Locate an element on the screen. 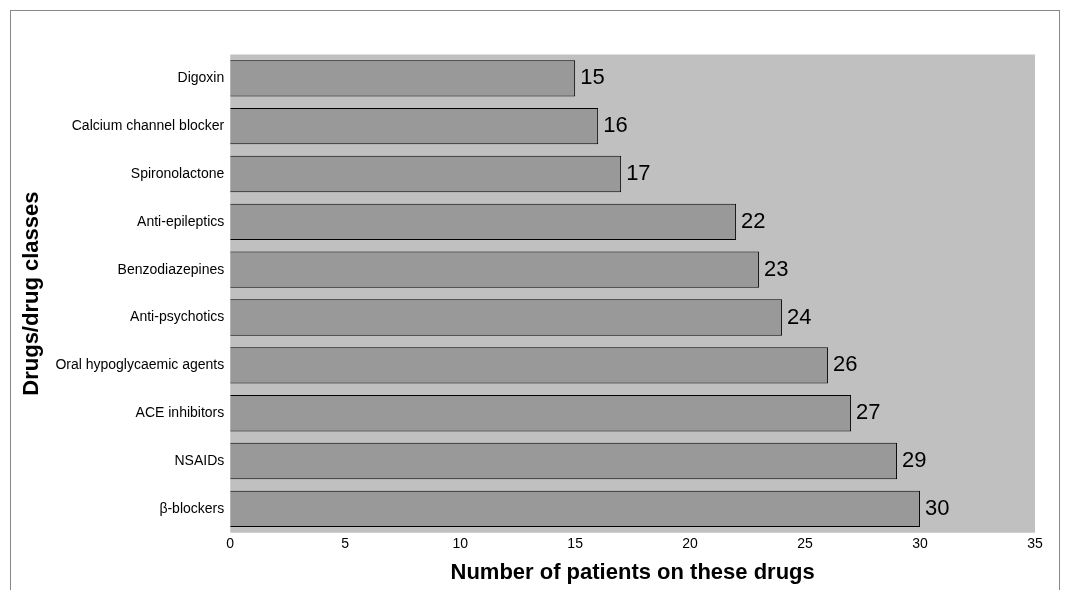 The width and height of the screenshot is (1070, 592). x-tick-label: 20 is located at coordinates (690, 543).